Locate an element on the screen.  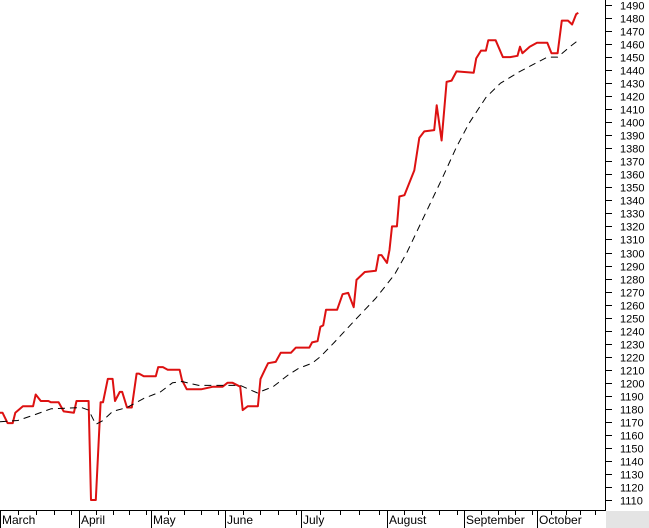
y-tick-label: 1200 is located at coordinates (632, 385).